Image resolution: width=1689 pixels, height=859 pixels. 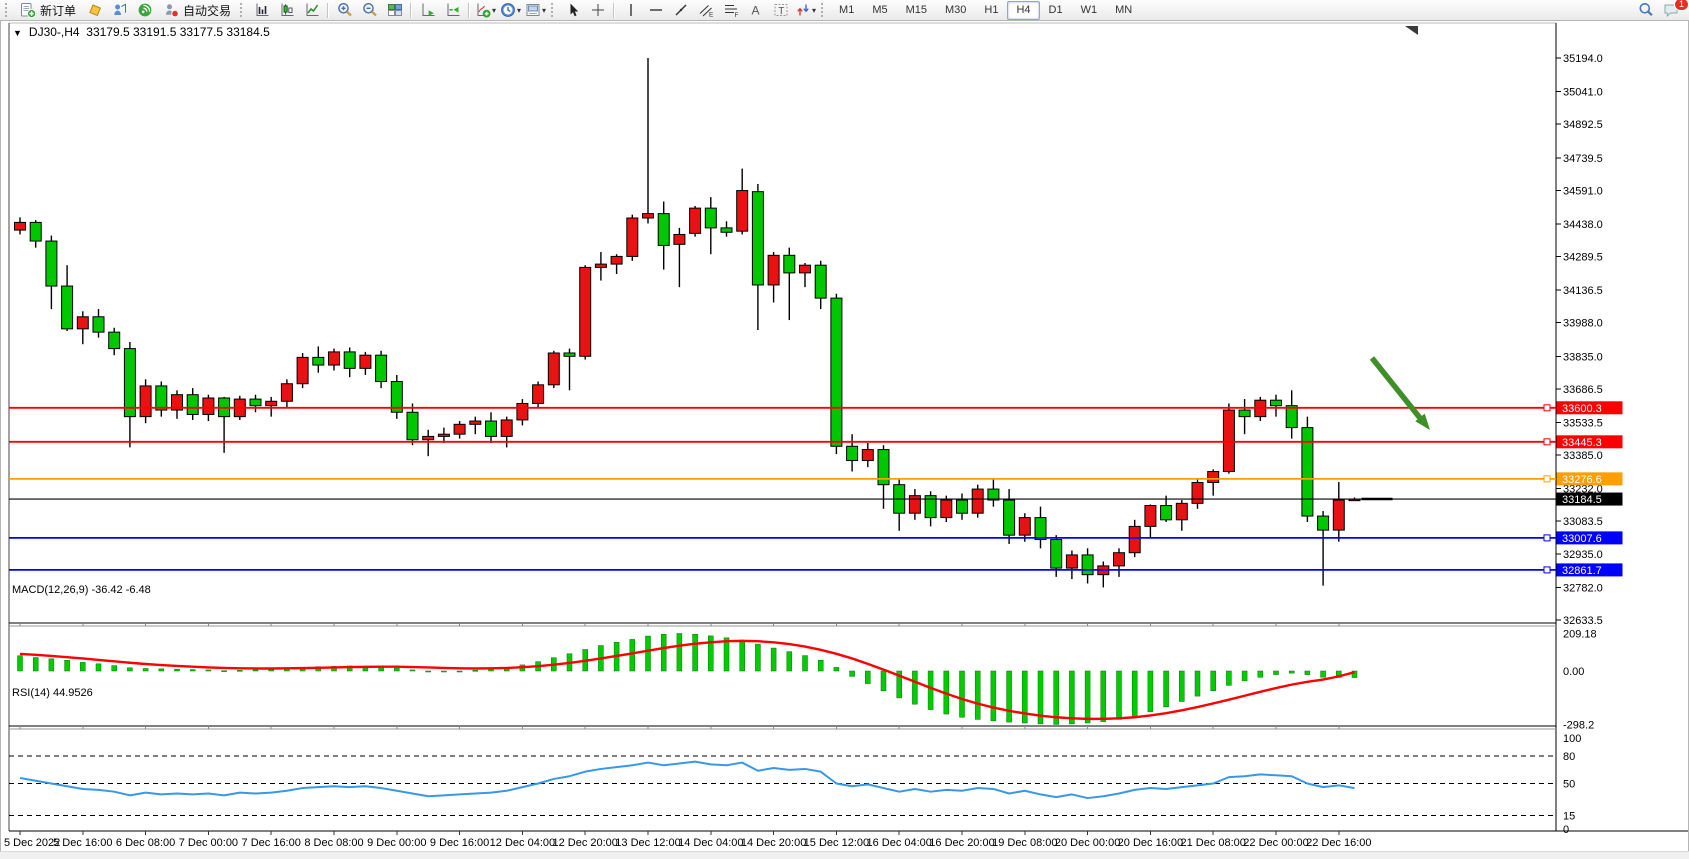 I want to click on time-tick-label: 5 Dec 2022, so click(x=32, y=843).